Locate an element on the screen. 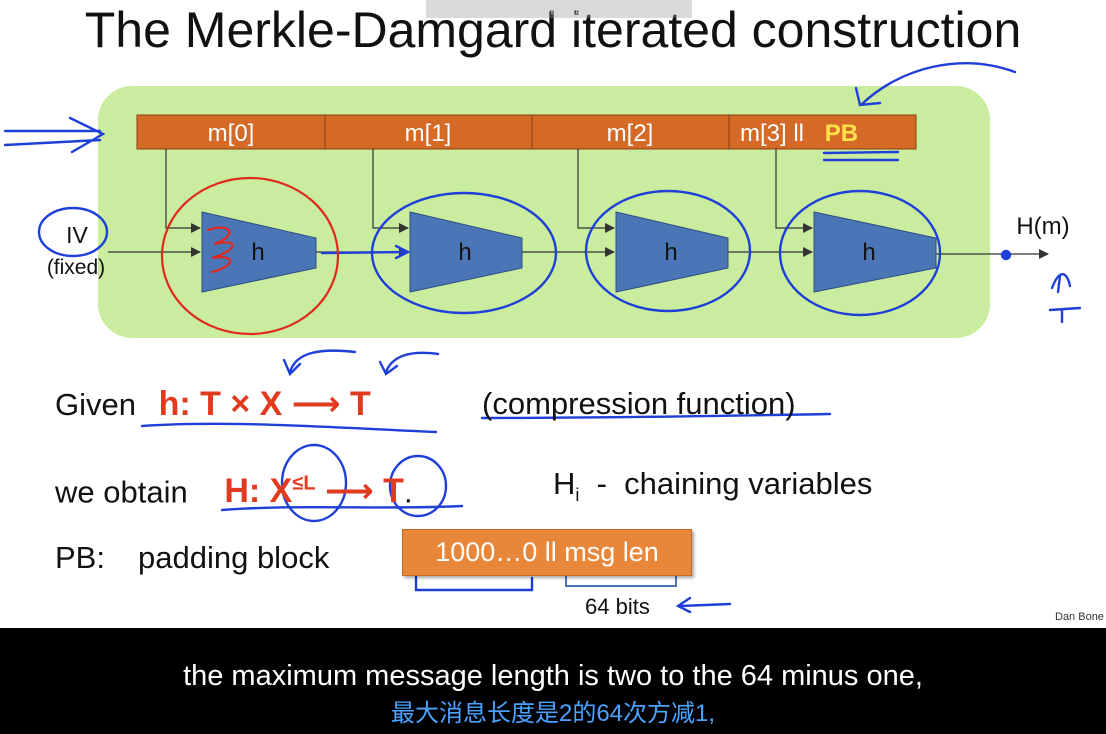  message-block-1-label: m[1] is located at coordinates (428, 133).